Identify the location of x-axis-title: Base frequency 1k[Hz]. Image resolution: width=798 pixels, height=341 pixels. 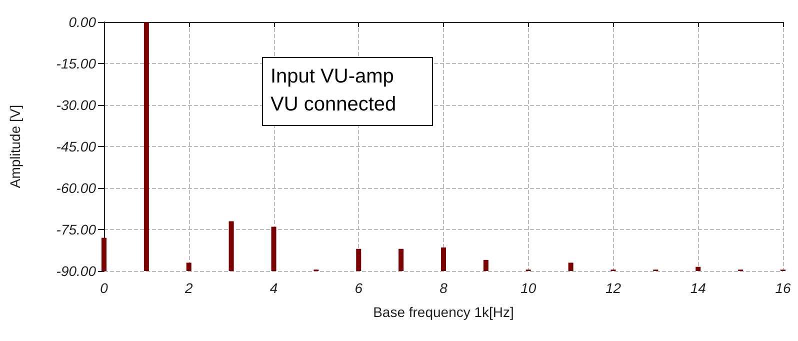
(443, 312).